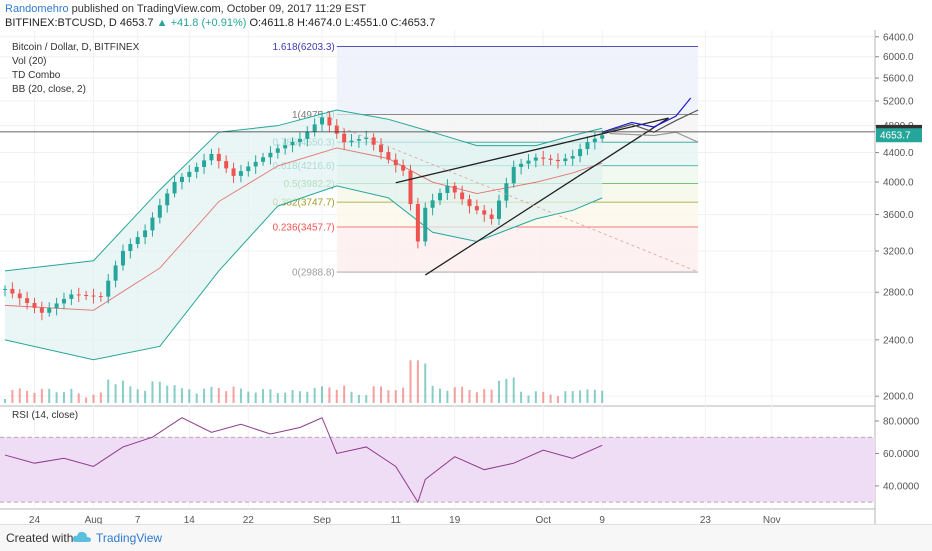 The width and height of the screenshot is (932, 551). I want to click on created-with-text: Created with, so click(40, 538).